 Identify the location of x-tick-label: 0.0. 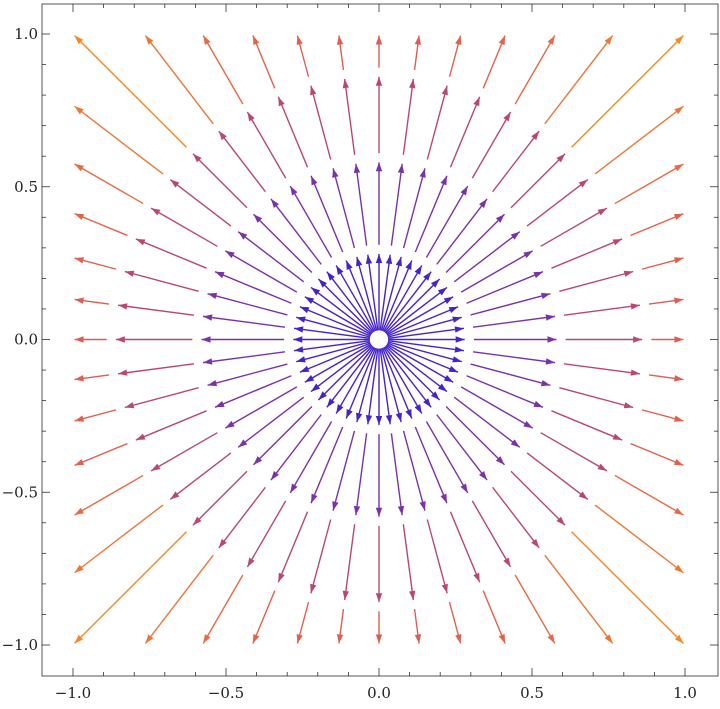
(379, 693).